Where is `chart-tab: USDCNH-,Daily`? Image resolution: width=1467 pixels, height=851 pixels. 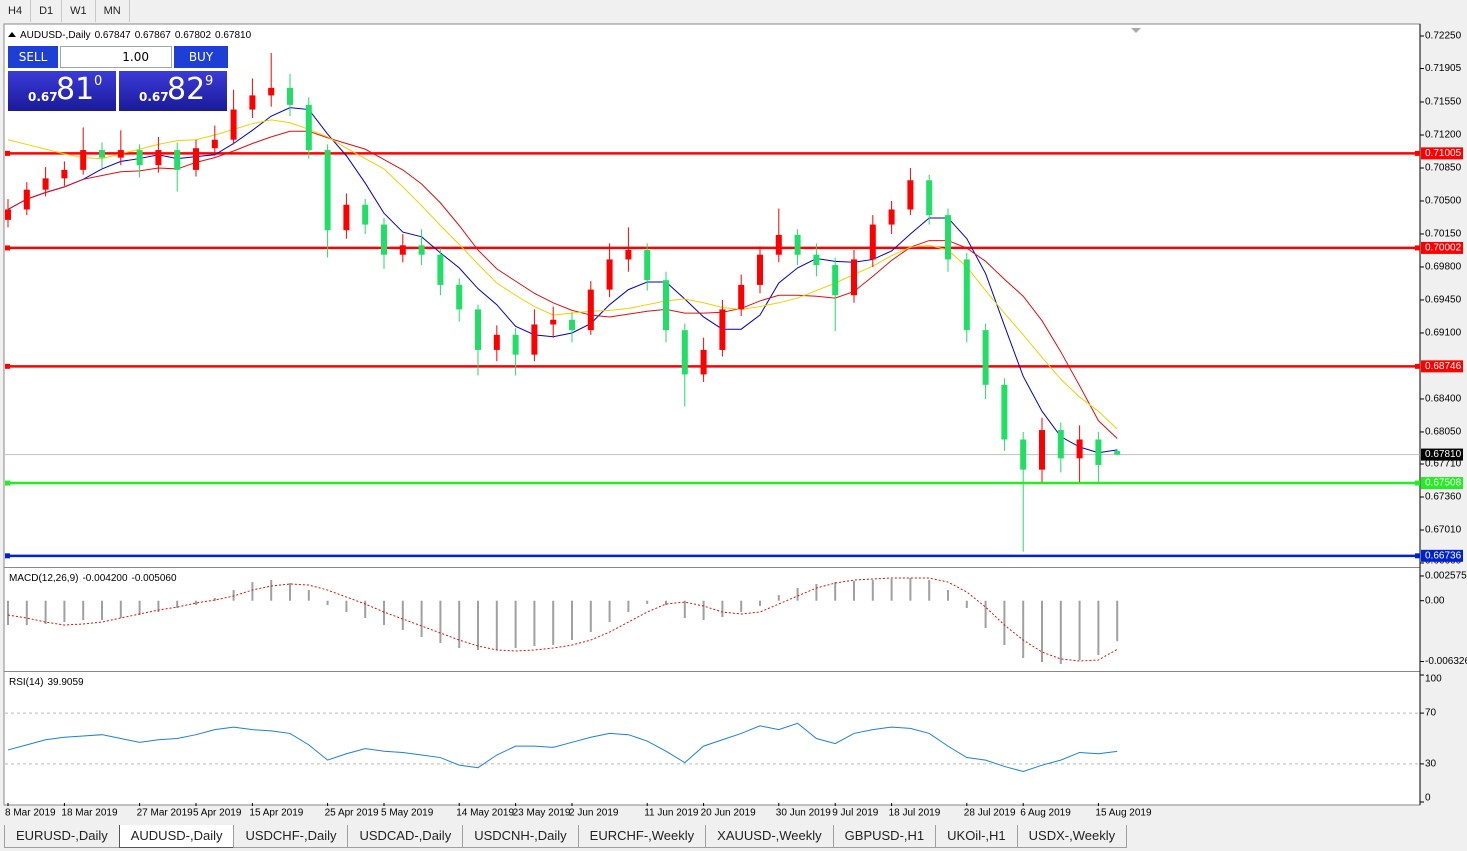
chart-tab: USDCNH-,Daily is located at coordinates (520, 836).